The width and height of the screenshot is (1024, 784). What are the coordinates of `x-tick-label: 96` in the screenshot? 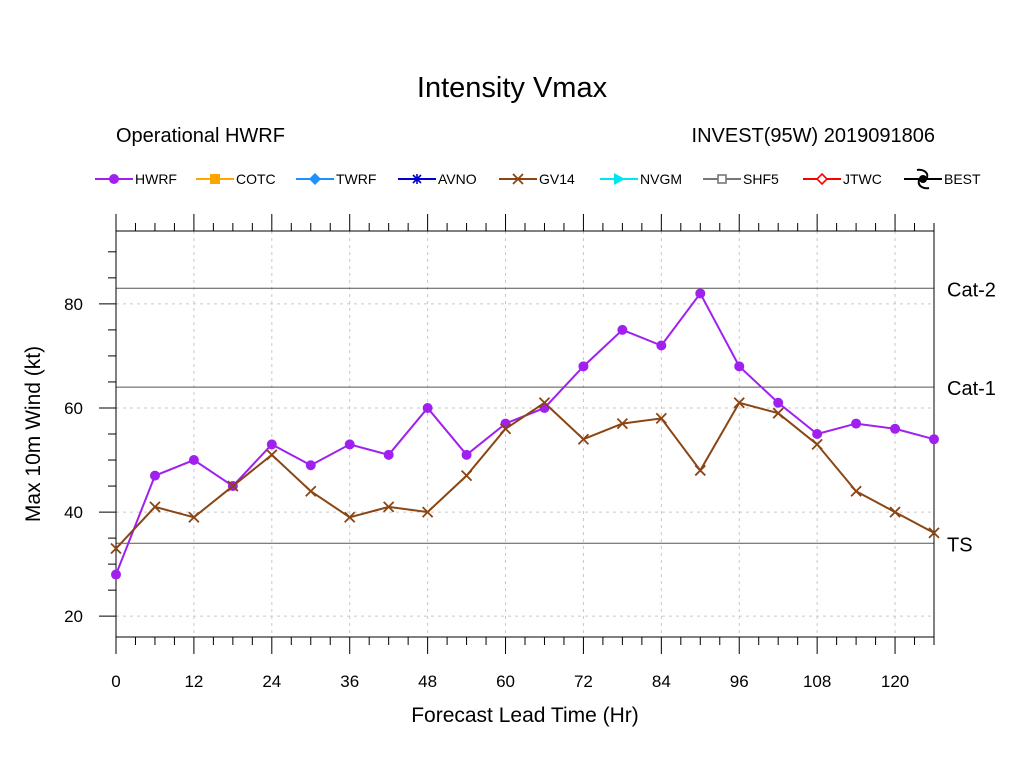 It's located at (739, 681).